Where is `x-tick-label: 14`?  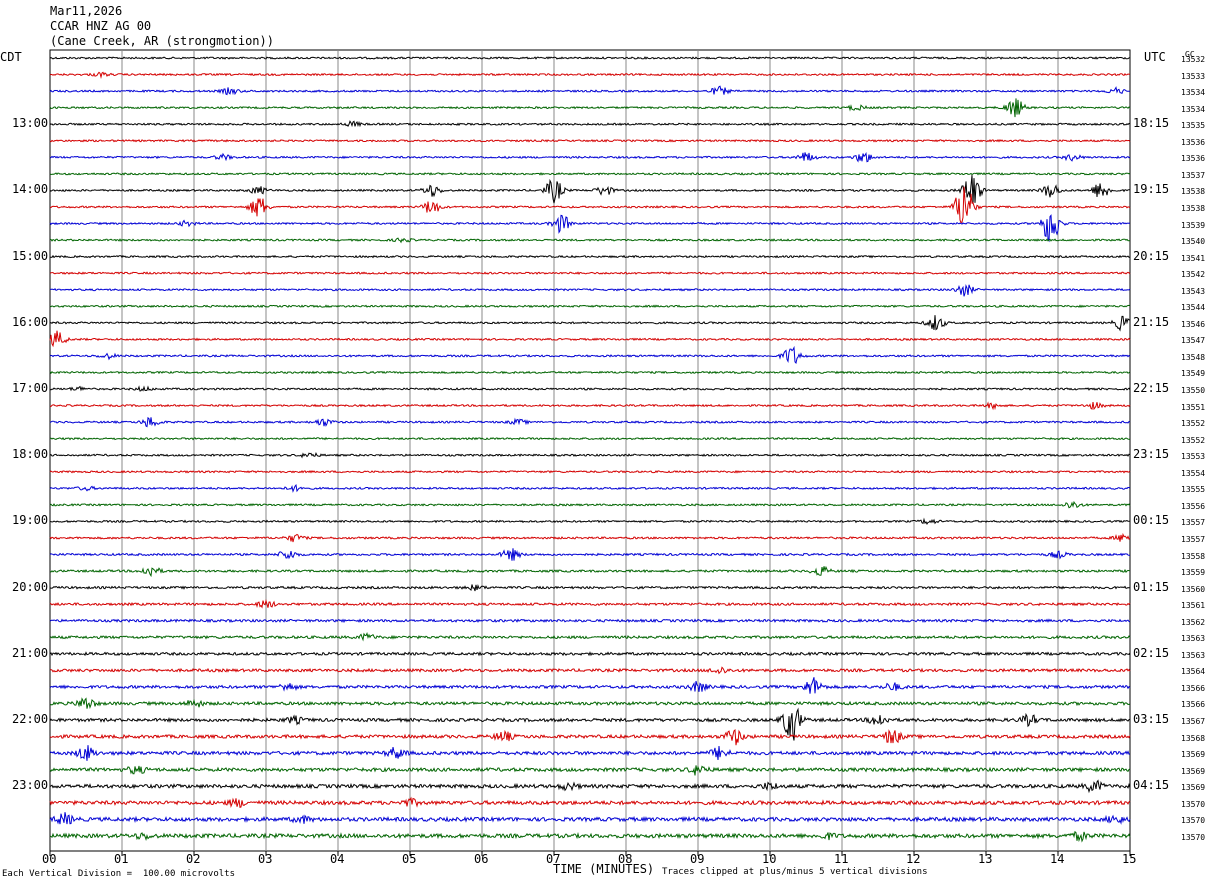 x-tick-label: 14 is located at coordinates (1057, 859).